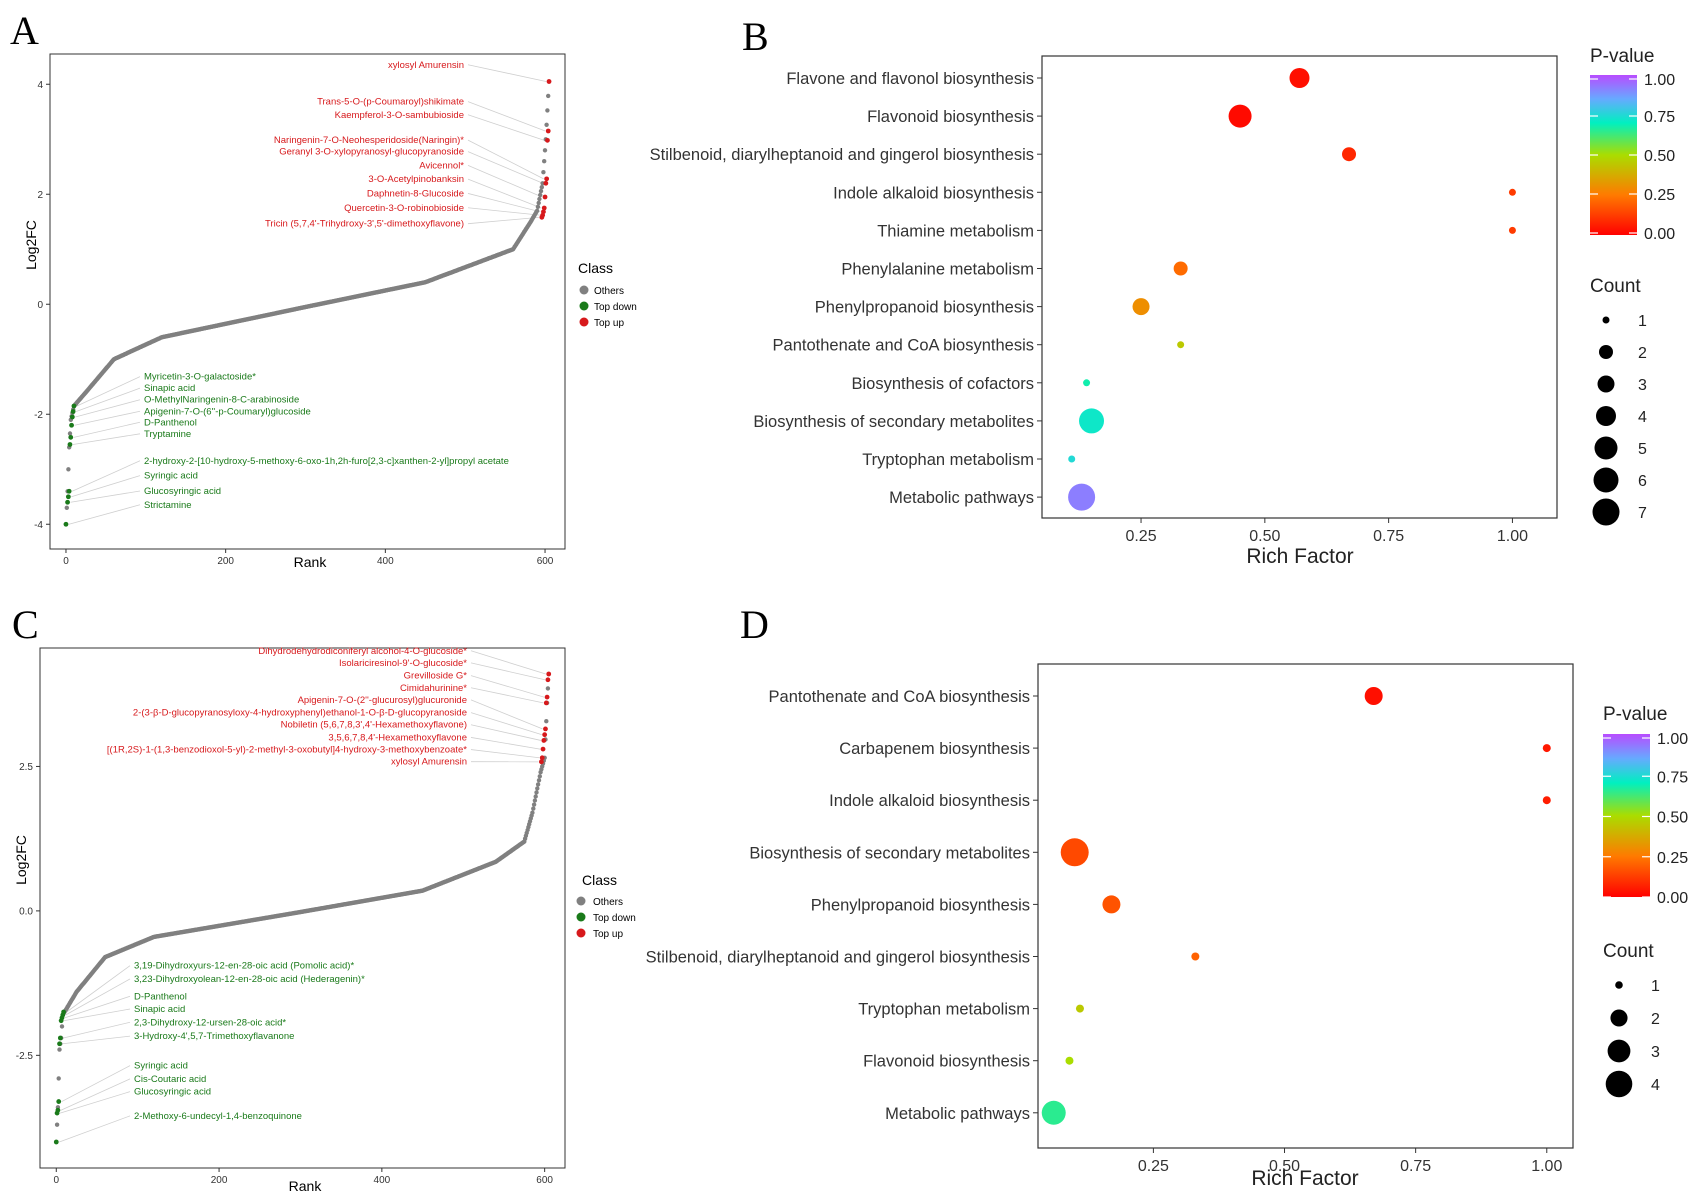 The width and height of the screenshot is (1688, 1200). I want to click on panel-b-count-legend: Count 1 2 3 4 5 6 7, so click(1618, 401).